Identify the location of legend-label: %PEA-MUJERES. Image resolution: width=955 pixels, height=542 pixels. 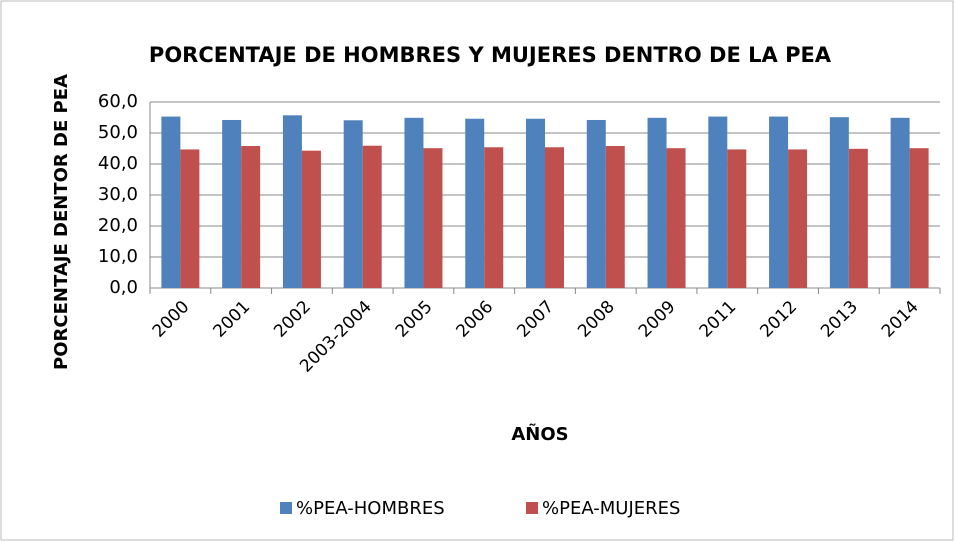
(611, 508).